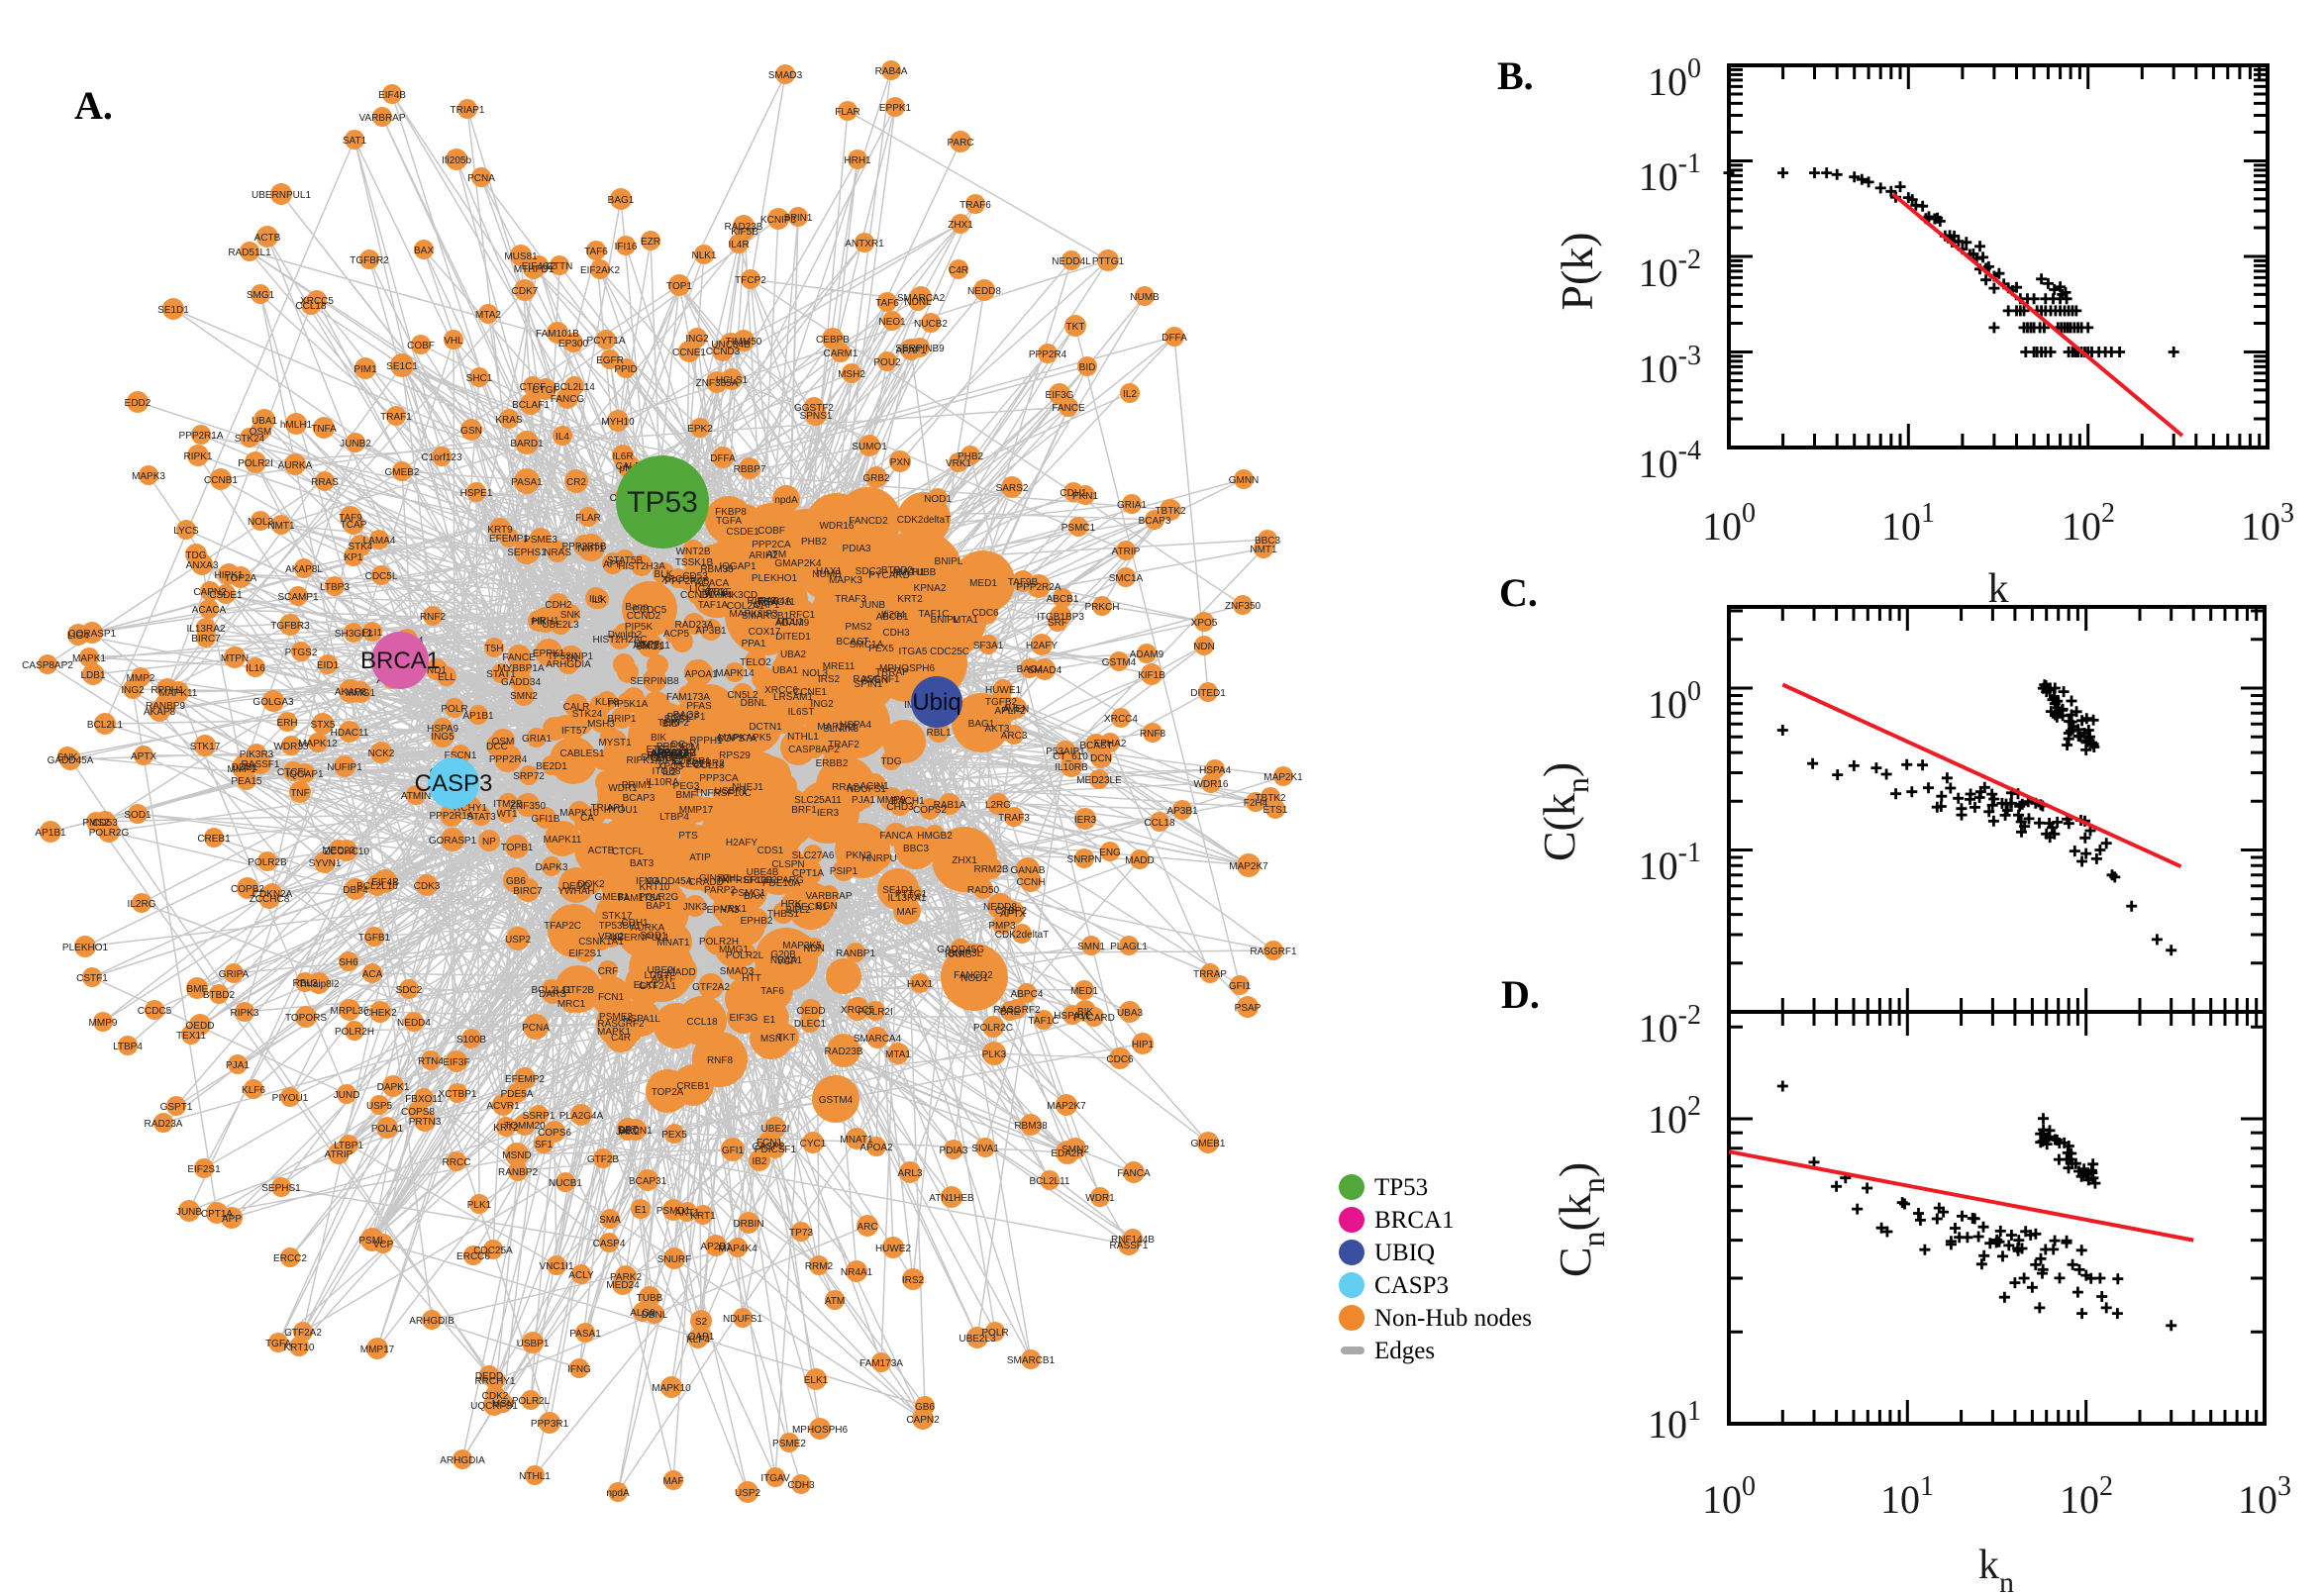 The width and height of the screenshot is (2323, 1596). What do you see at coordinates (261, 432) in the screenshot?
I see `svg-text: OSM` at bounding box center [261, 432].